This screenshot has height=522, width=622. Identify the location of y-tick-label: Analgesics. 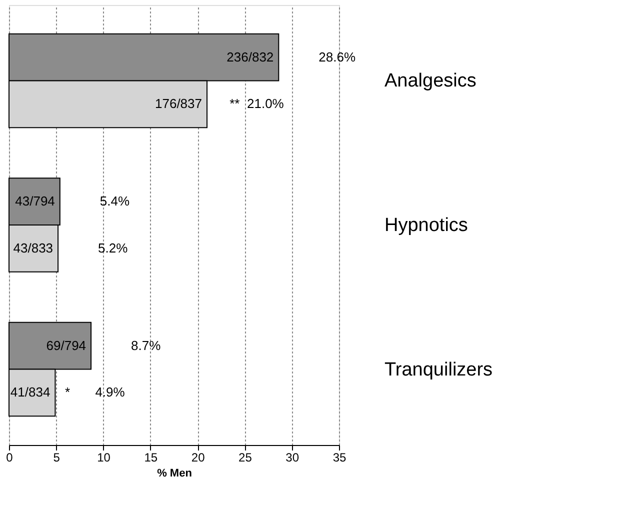
(430, 81).